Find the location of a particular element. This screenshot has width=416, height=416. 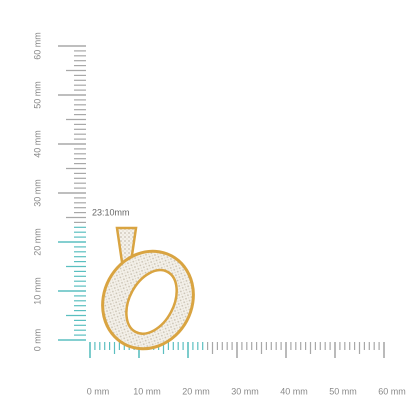

horizontal-label: 20 mm is located at coordinates (196, 391).